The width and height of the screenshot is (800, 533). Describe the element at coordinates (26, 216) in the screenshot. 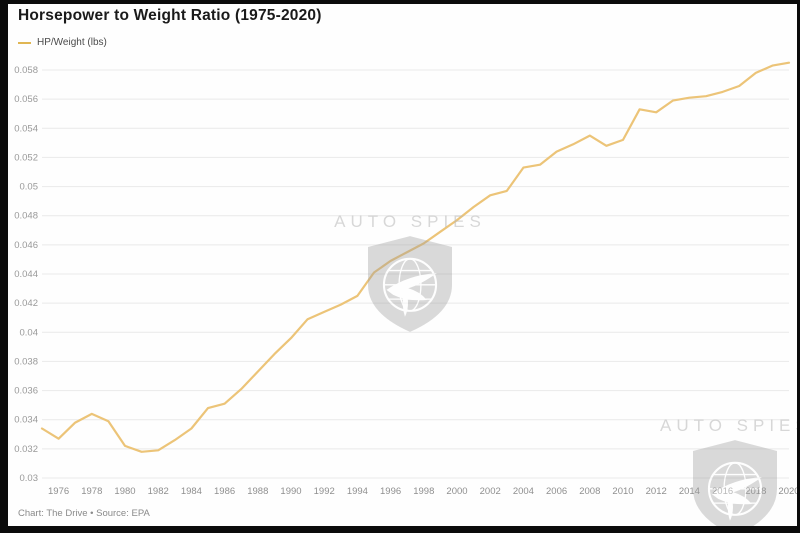

I see `y-tick-label: 0.048` at that location.